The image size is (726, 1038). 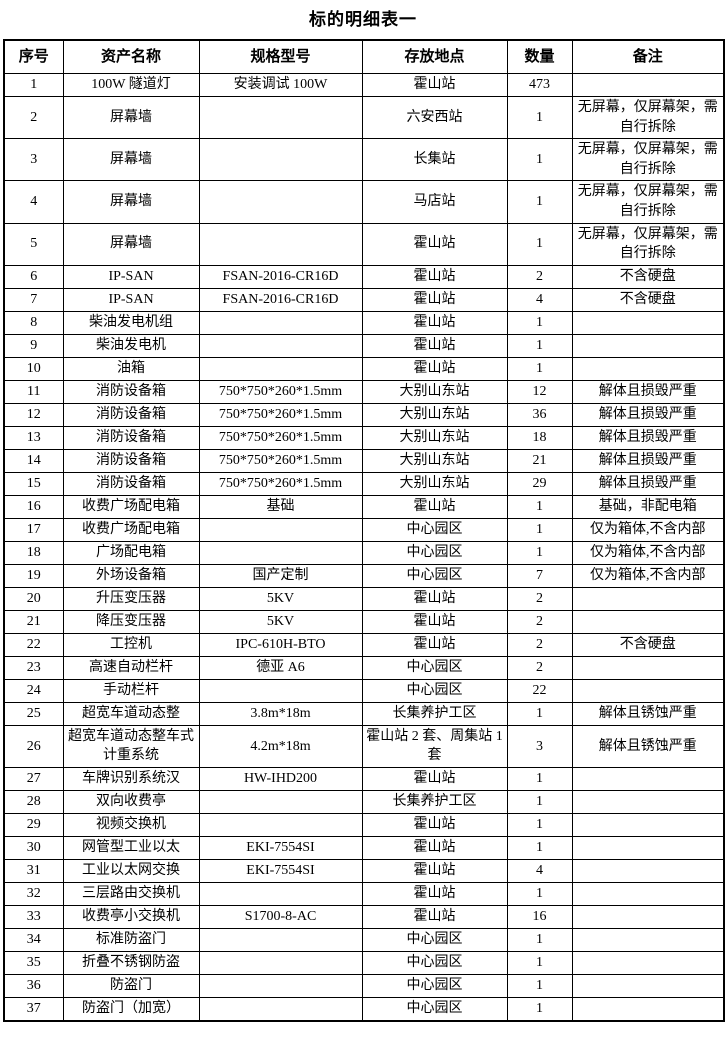 What do you see at coordinates (131, 916) in the screenshot?
I see `table-cell: 收费亭小交换机` at bounding box center [131, 916].